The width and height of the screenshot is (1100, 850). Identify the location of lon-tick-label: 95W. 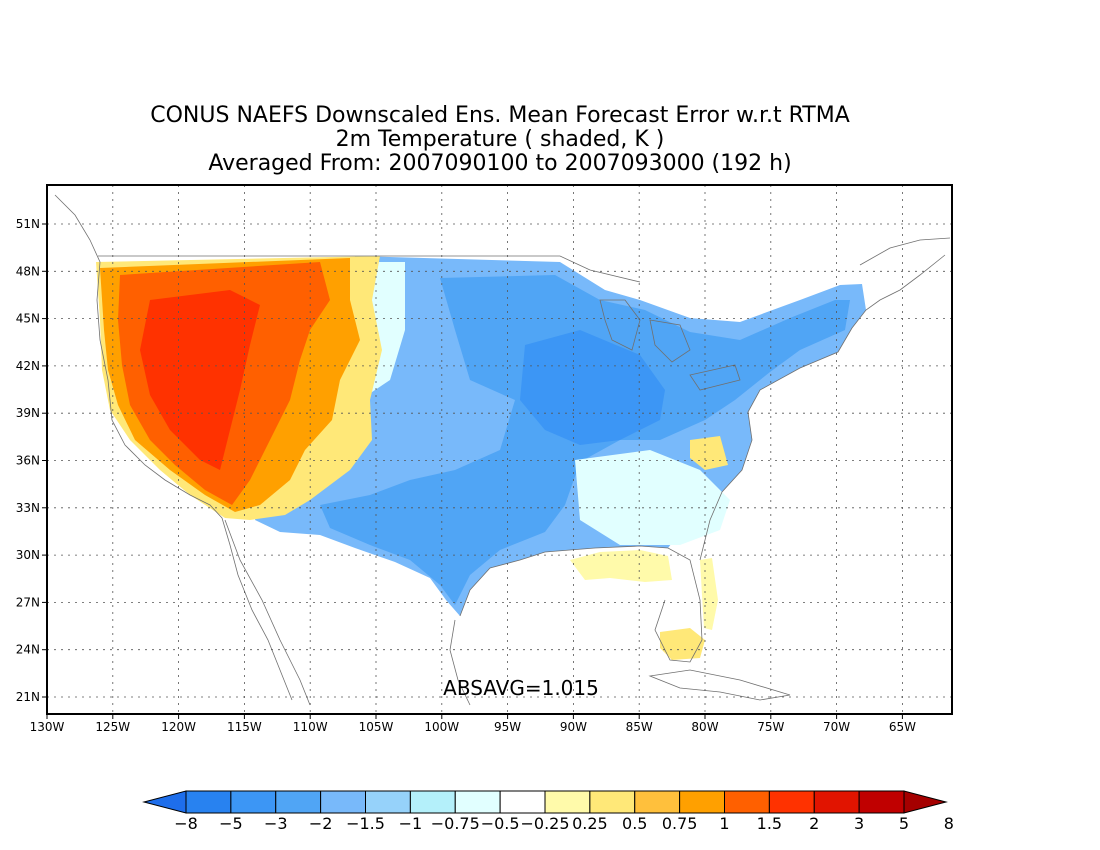
(507, 727).